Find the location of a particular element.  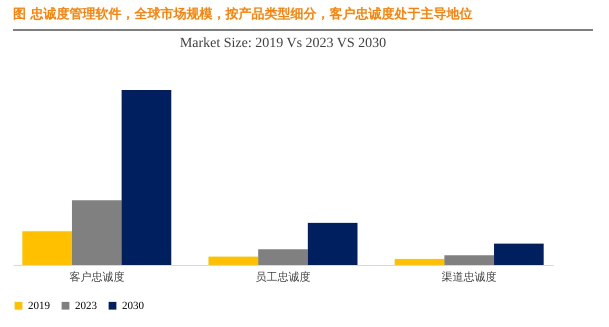

legend-label: 2030 is located at coordinates (133, 306).